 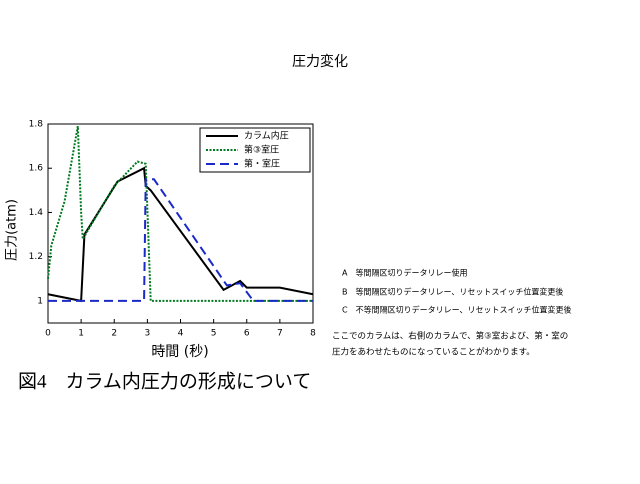 What do you see at coordinates (40, 301) in the screenshot?
I see `y-tick-label: 1` at bounding box center [40, 301].